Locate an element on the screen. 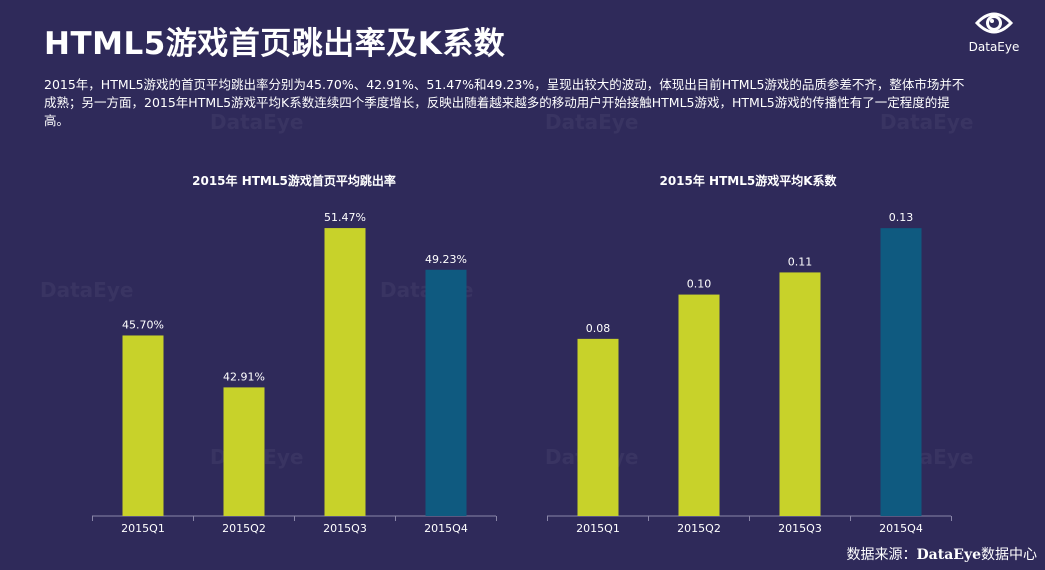  eye-icon is located at coordinates (994, 23).